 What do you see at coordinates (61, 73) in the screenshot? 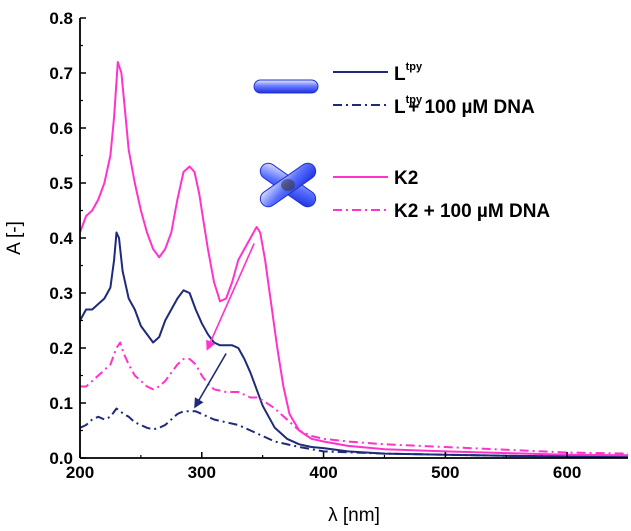
I see `y-tick-label-7: 0.7` at bounding box center [61, 73].